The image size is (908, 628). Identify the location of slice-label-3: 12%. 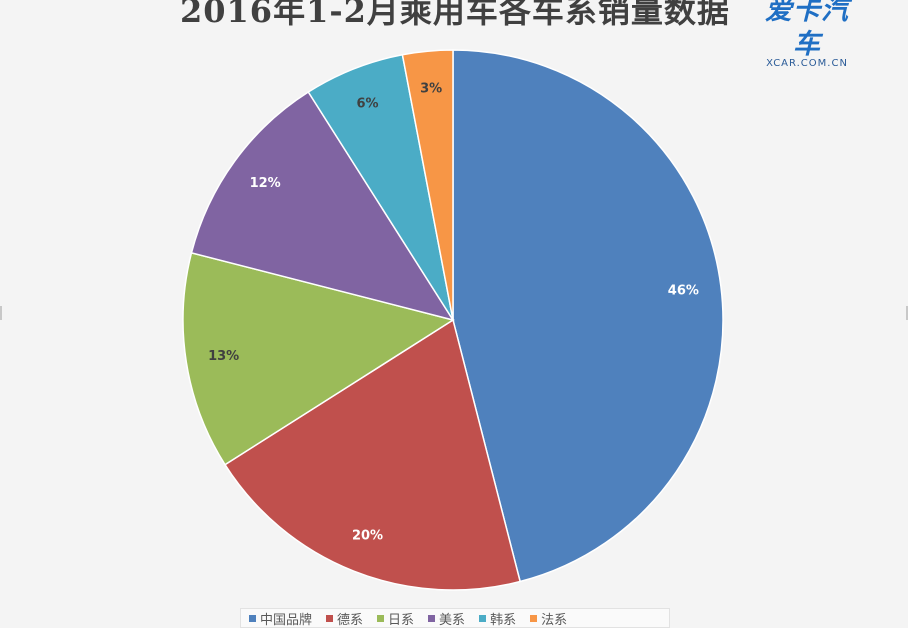
(265, 183).